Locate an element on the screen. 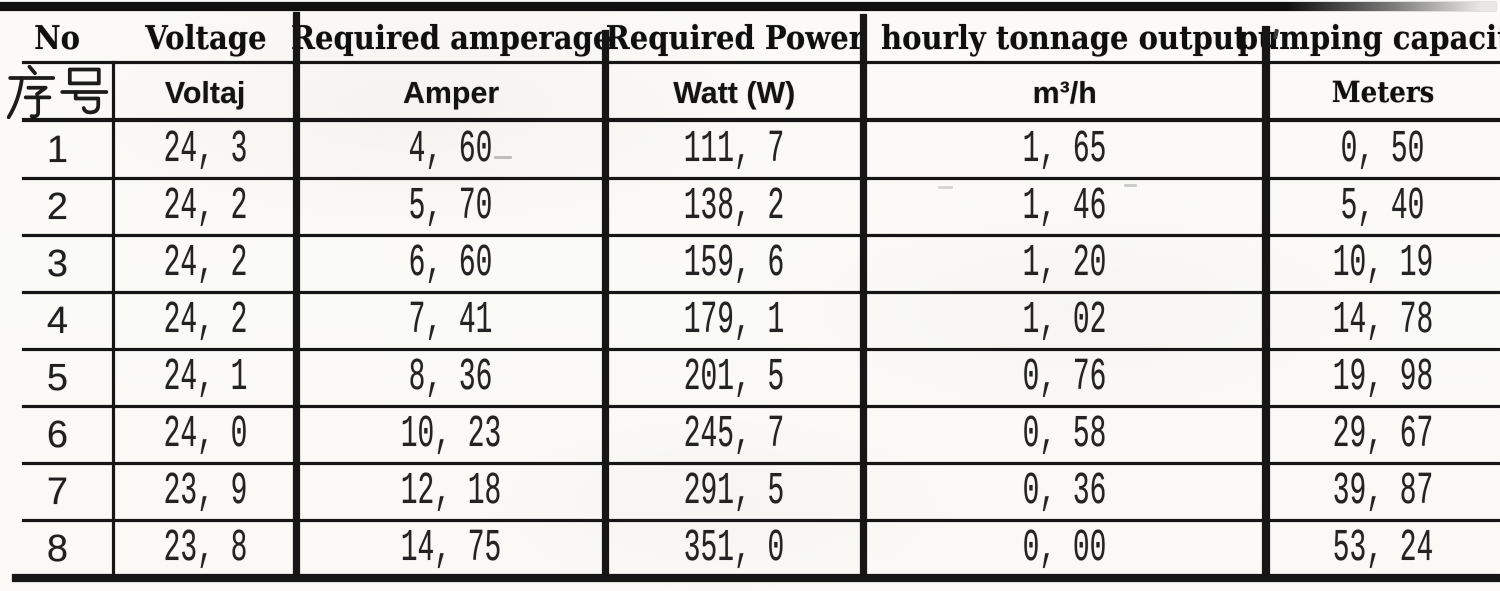  subheader-m3h: m³/h is located at coordinates (1064, 92).